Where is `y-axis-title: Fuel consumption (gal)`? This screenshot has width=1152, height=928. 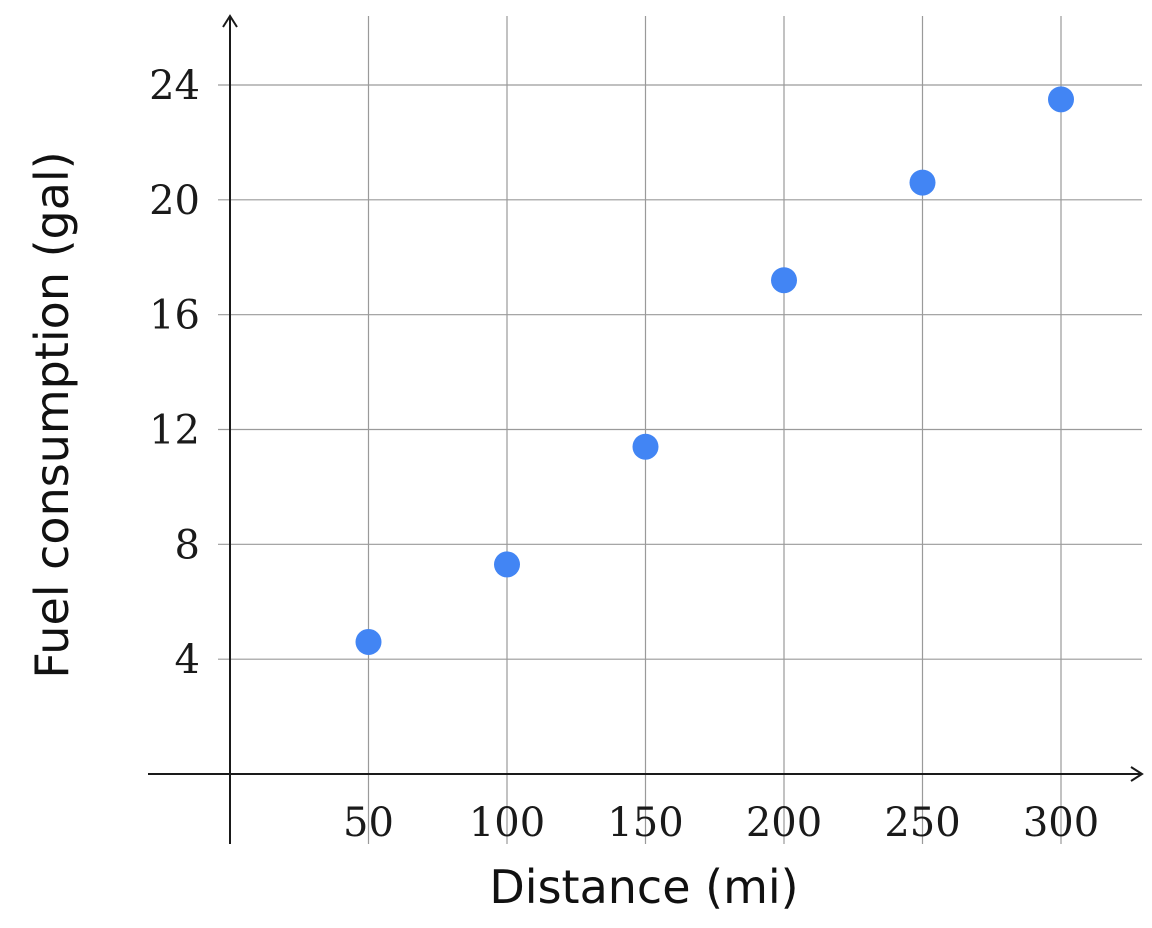 y-axis-title: Fuel consumption (gal) is located at coordinates (52, 414).